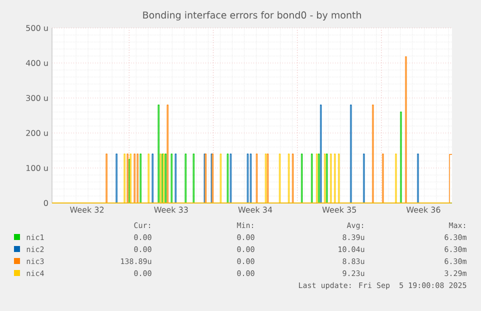 The image size is (481, 311). Describe the element at coordinates (46, 203) in the screenshot. I see `y-tick-label: 0` at that location.